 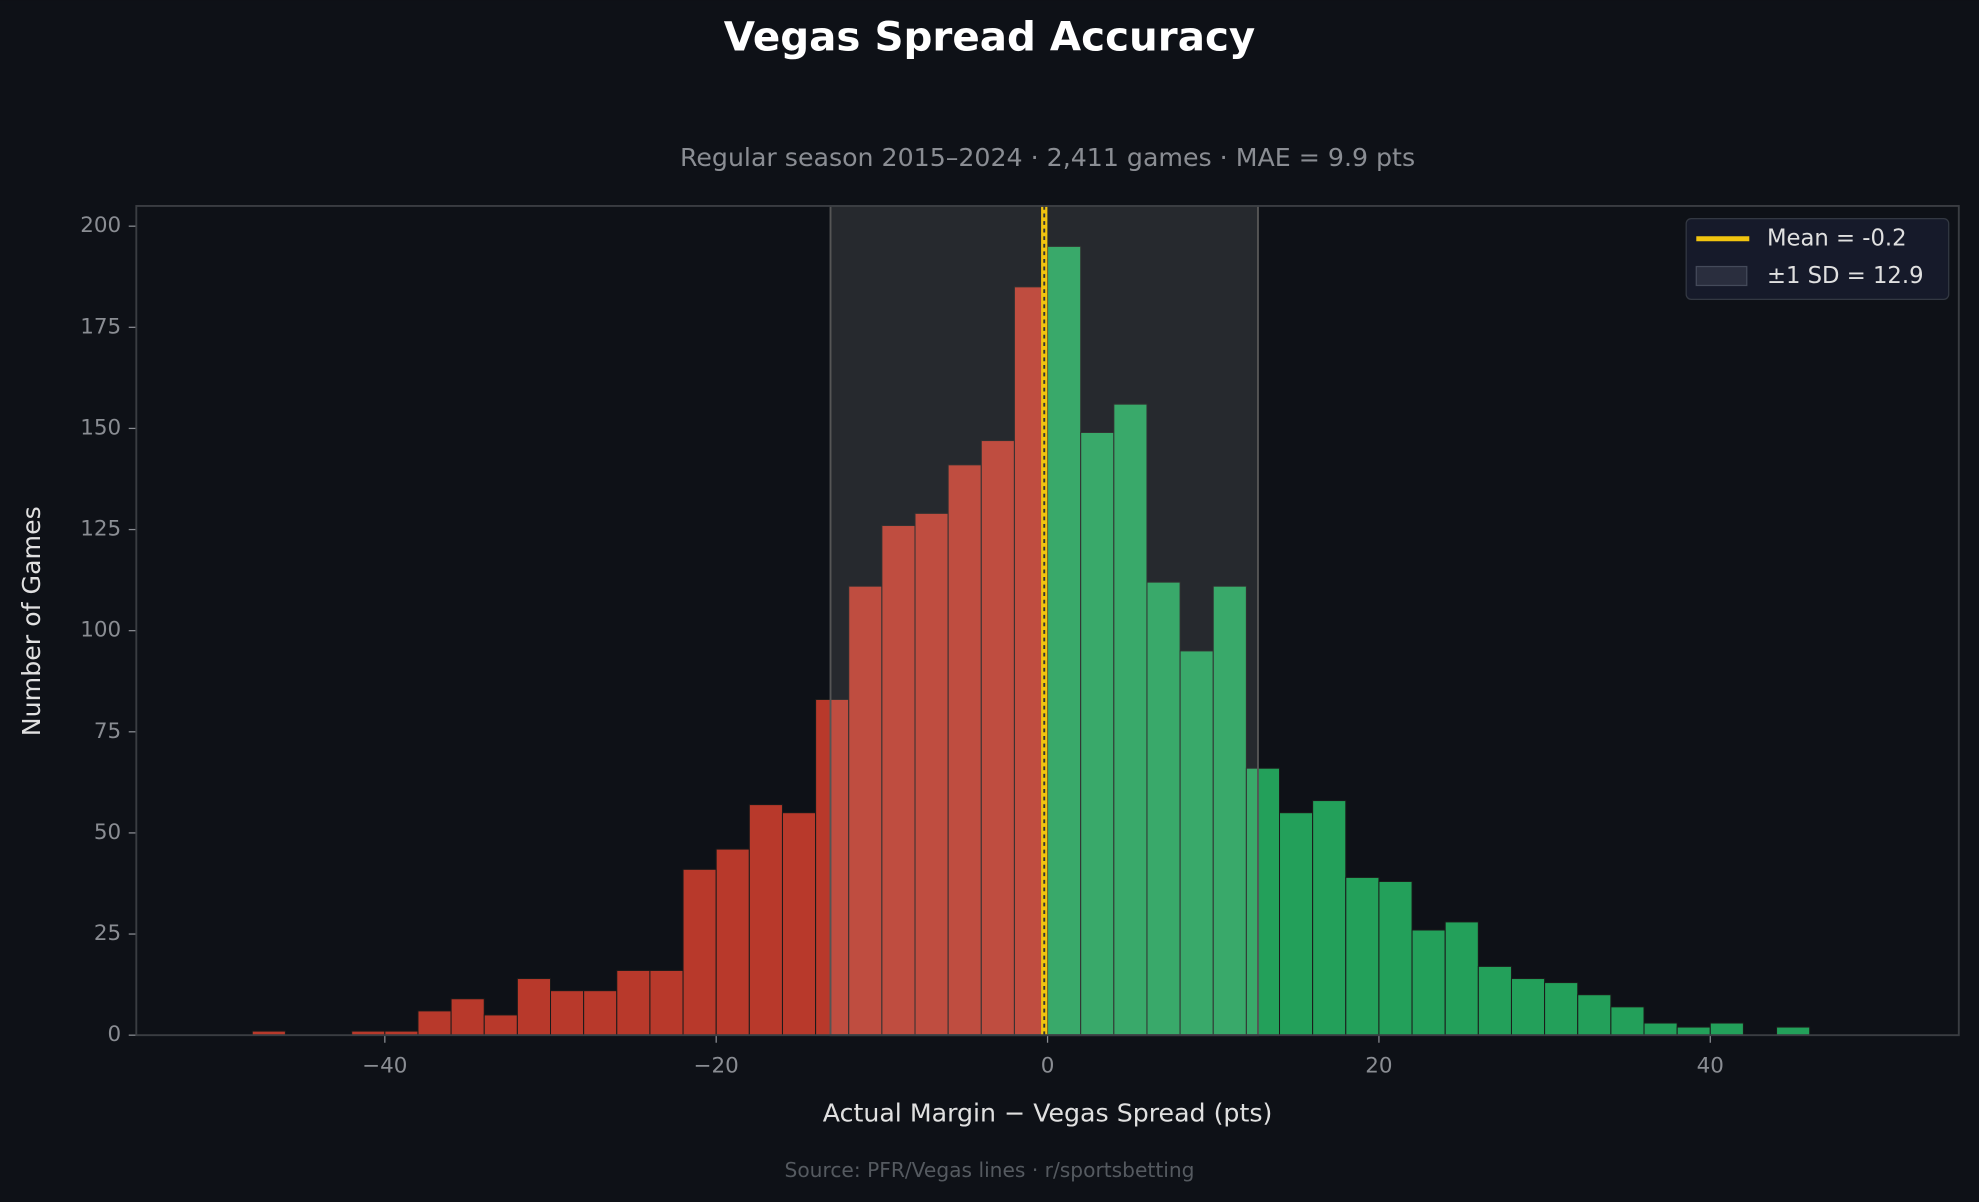 I want to click on legend-box, so click(x=1817, y=258).